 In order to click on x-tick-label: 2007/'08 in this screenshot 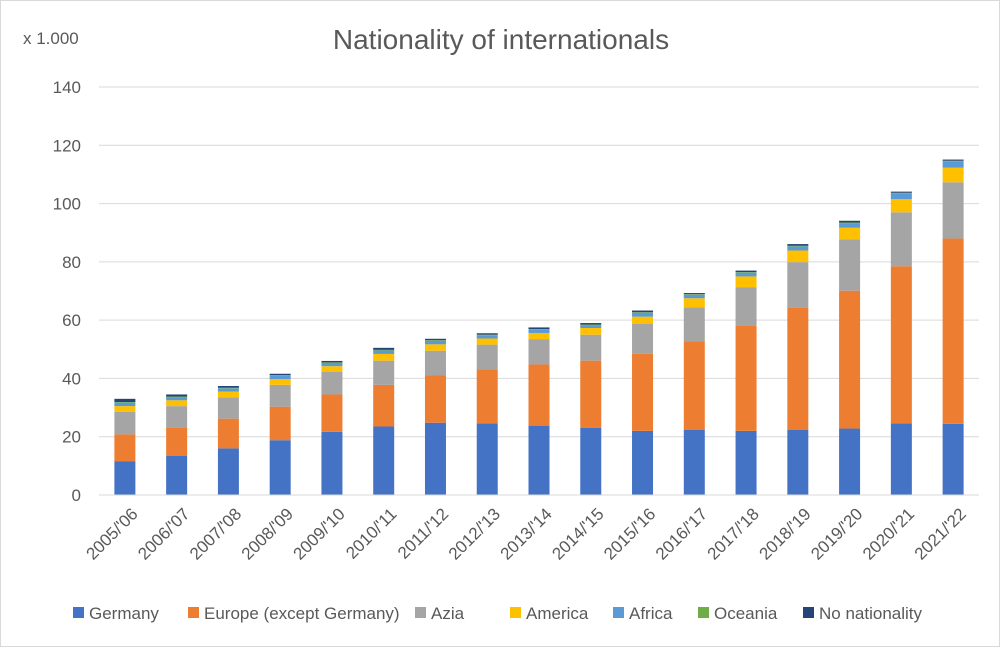, I will do `click(215, 533)`.